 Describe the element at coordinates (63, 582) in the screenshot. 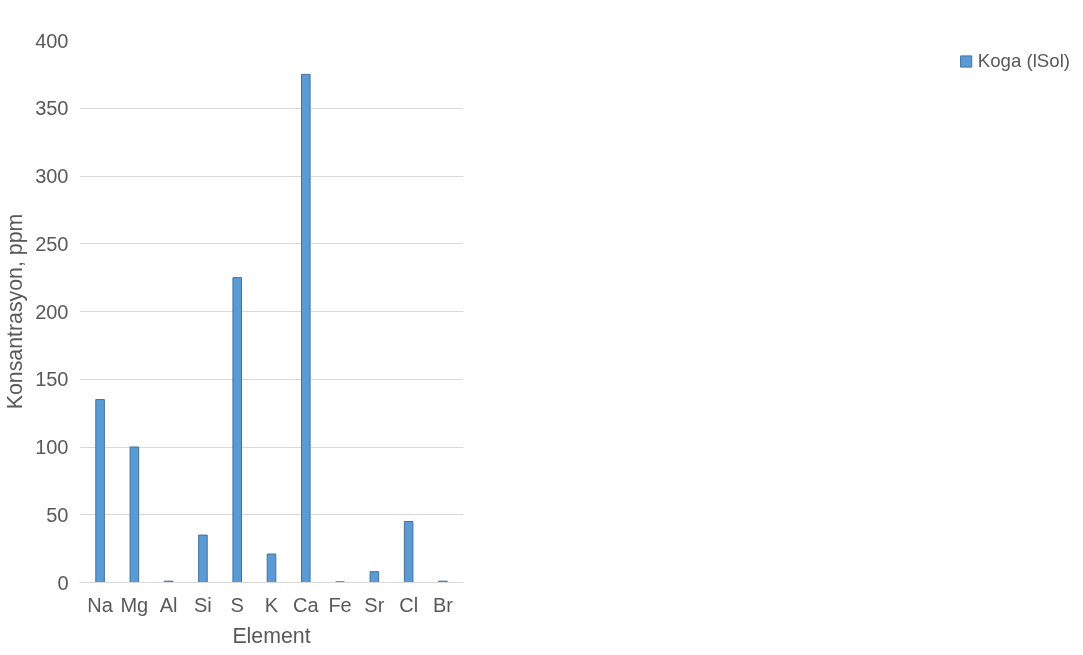

I see `y-tick-label: 0` at that location.